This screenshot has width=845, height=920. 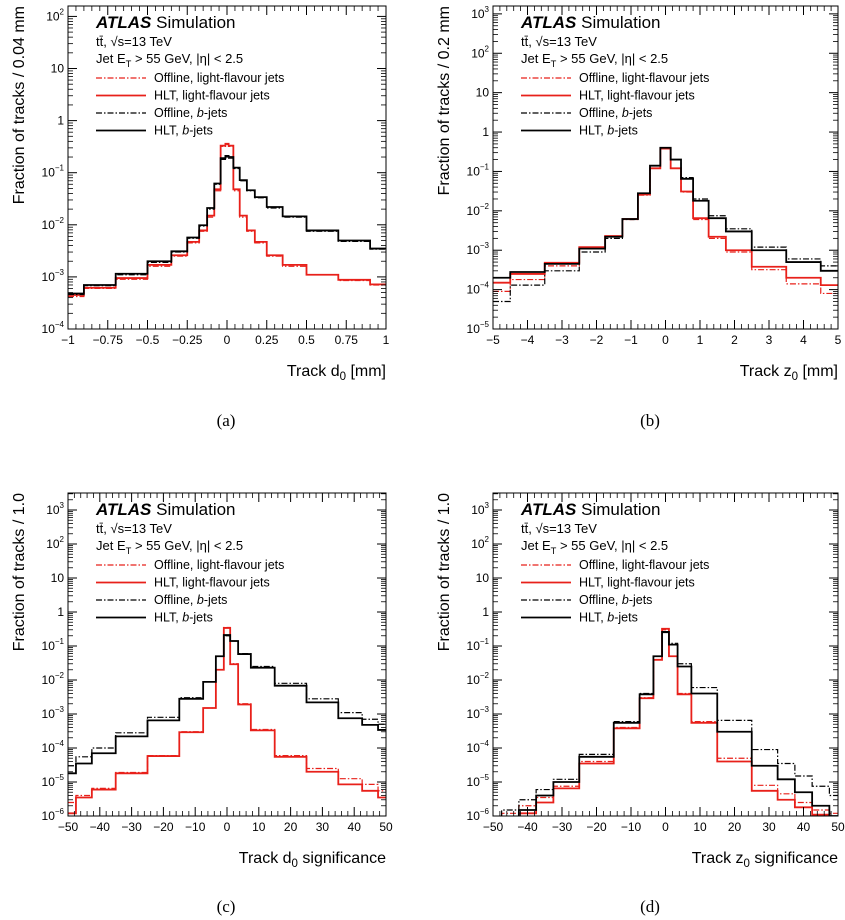 I want to click on x-tick-label: 1, so click(x=700, y=340).